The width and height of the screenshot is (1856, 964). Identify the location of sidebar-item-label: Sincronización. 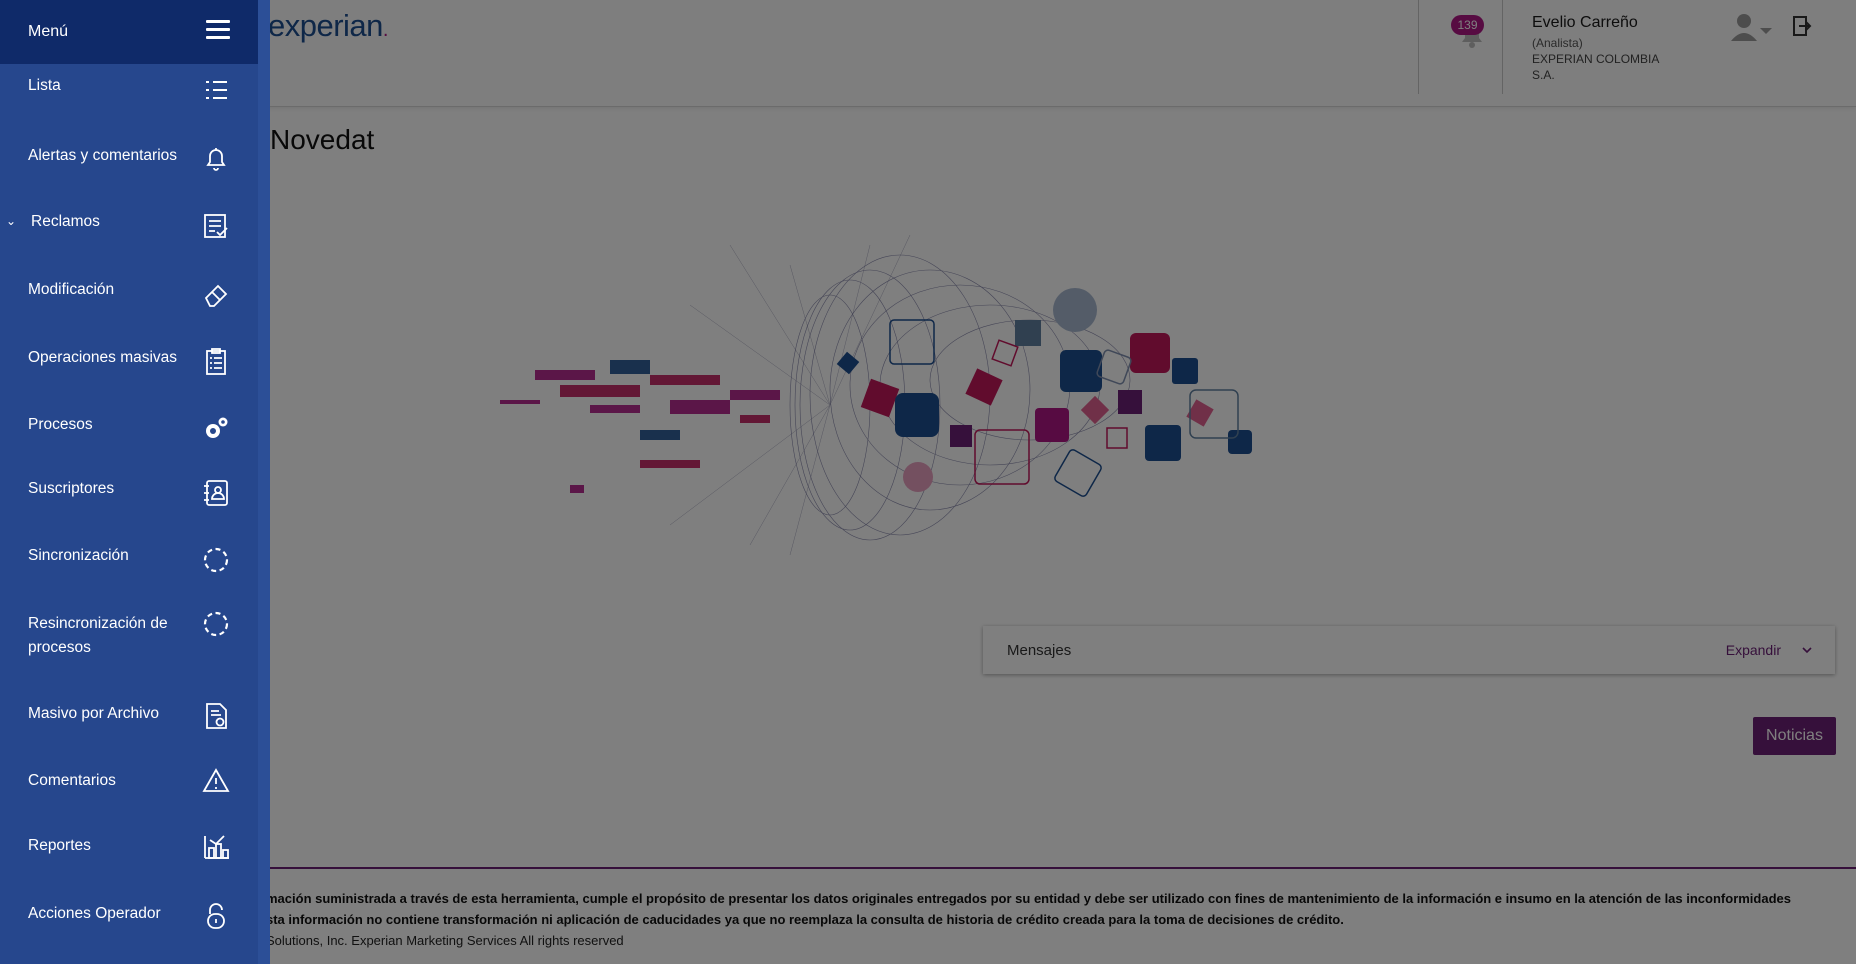
(78, 555).